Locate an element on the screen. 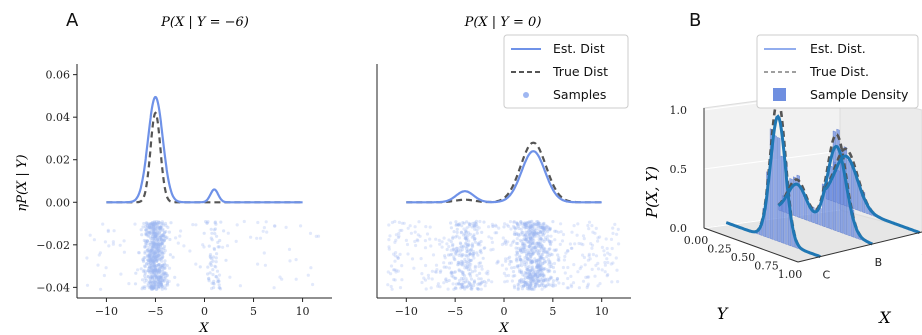 This screenshot has width=922, height=335. density-bar is located at coordinates (820, 216).